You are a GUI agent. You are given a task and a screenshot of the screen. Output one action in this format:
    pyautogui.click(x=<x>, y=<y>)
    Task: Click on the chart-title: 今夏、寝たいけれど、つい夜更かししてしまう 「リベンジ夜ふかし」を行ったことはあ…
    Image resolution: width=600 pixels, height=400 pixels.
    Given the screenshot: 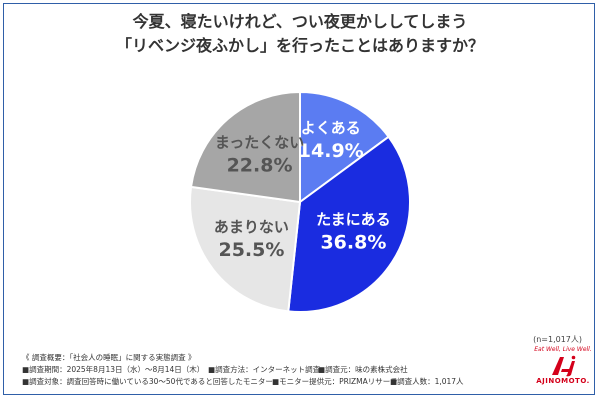 What is the action you would take?
    pyautogui.click(x=300, y=34)
    